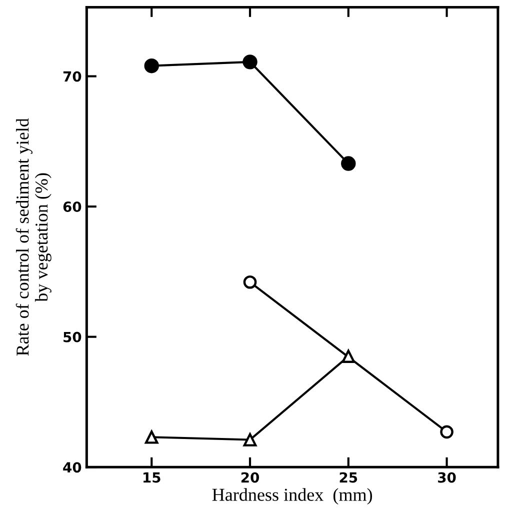 The width and height of the screenshot is (516, 515). What do you see at coordinates (72, 207) in the screenshot?
I see `y-tick-label: 60` at bounding box center [72, 207].